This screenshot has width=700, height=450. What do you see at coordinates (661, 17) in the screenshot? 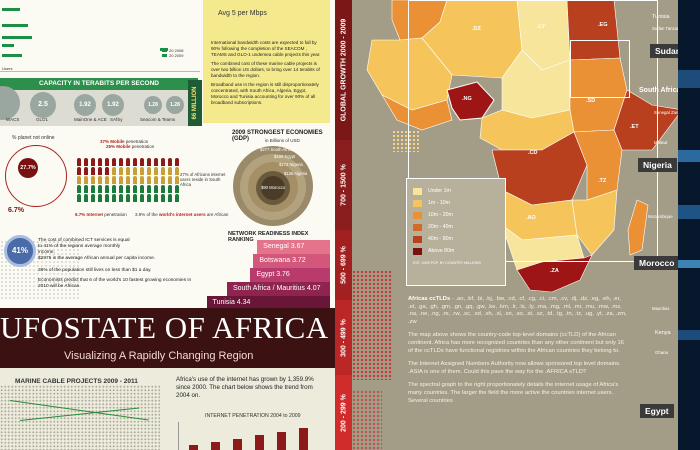
I see `side-label: Tunisia` at bounding box center [661, 17].